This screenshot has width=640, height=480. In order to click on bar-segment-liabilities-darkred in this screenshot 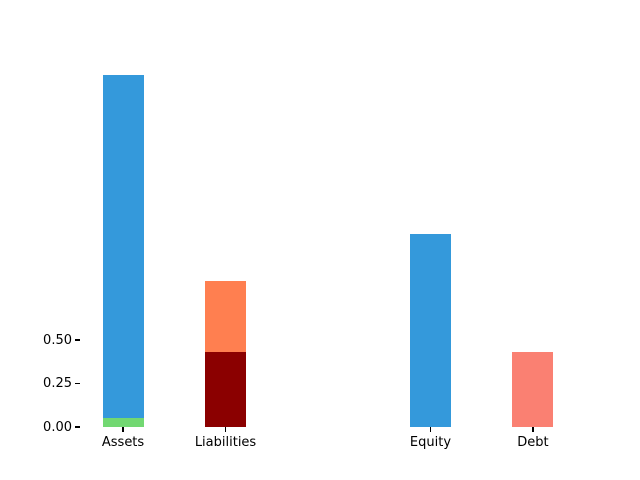, I will do `click(225, 390)`.